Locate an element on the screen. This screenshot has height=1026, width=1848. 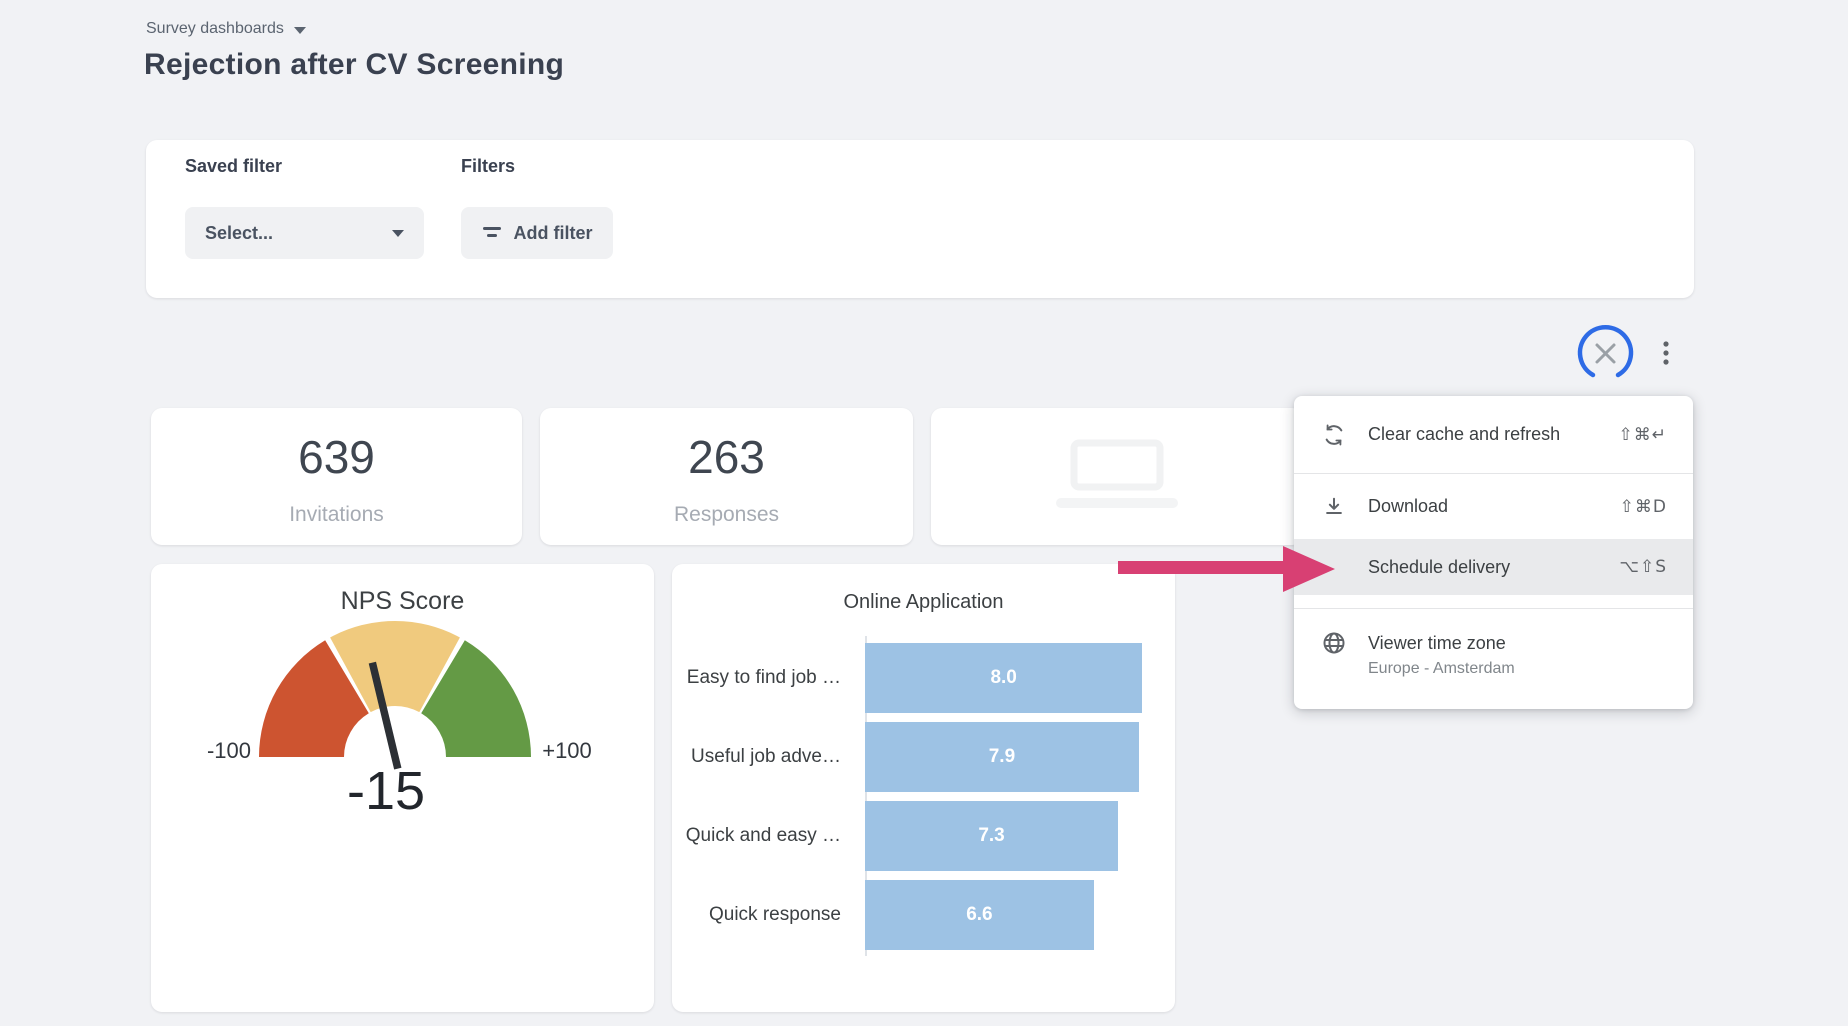
breadcrumb: Survey dashboards is located at coordinates (226, 29).